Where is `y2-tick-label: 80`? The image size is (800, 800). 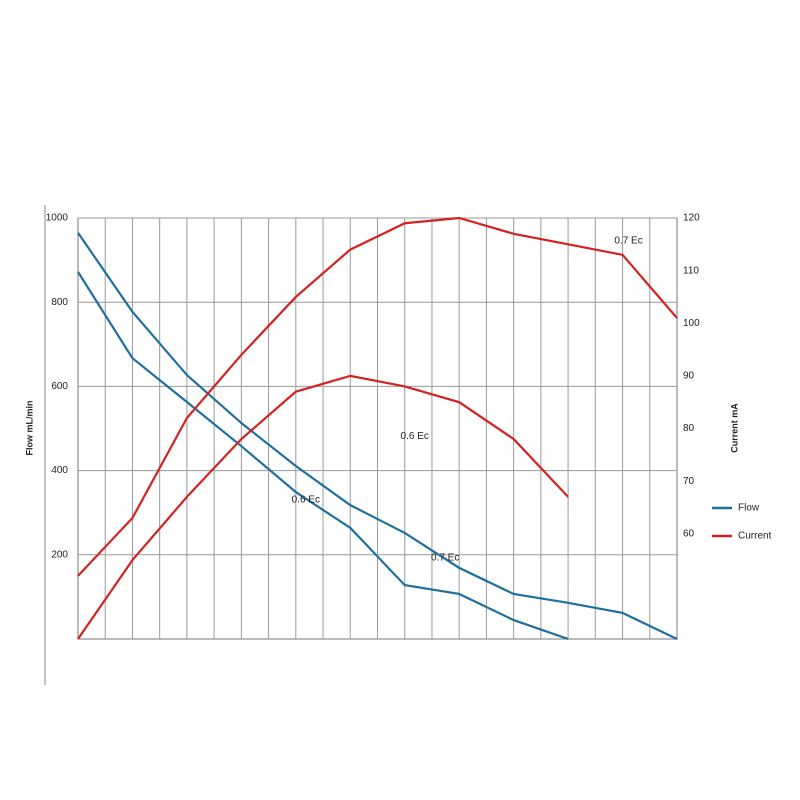 y2-tick-label: 80 is located at coordinates (689, 428).